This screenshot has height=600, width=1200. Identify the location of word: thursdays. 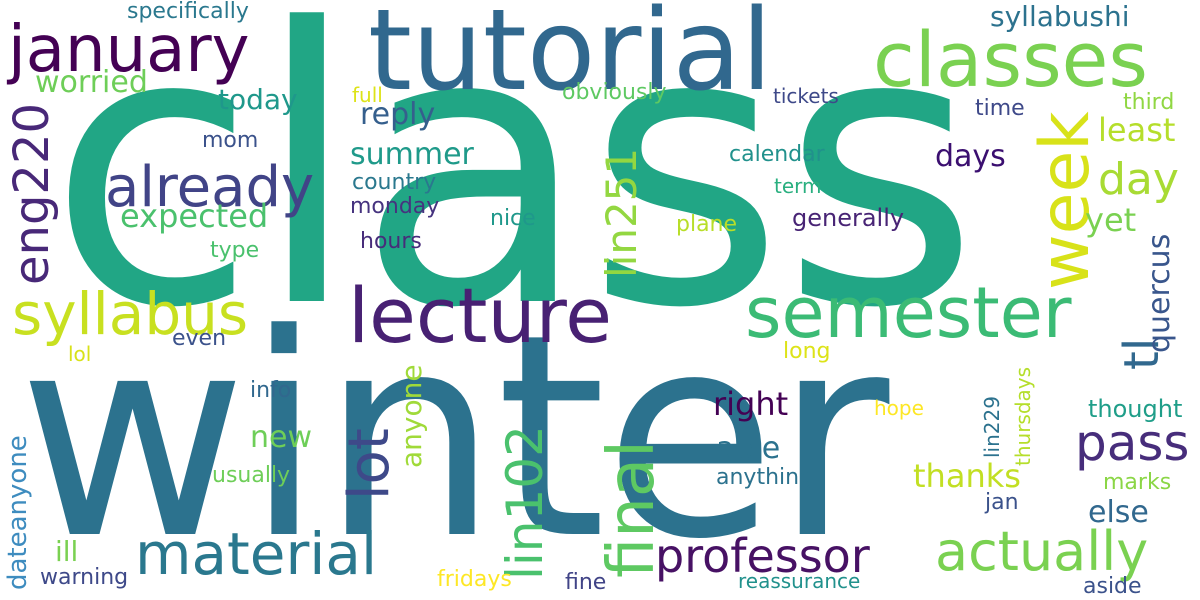
(1023, 416).